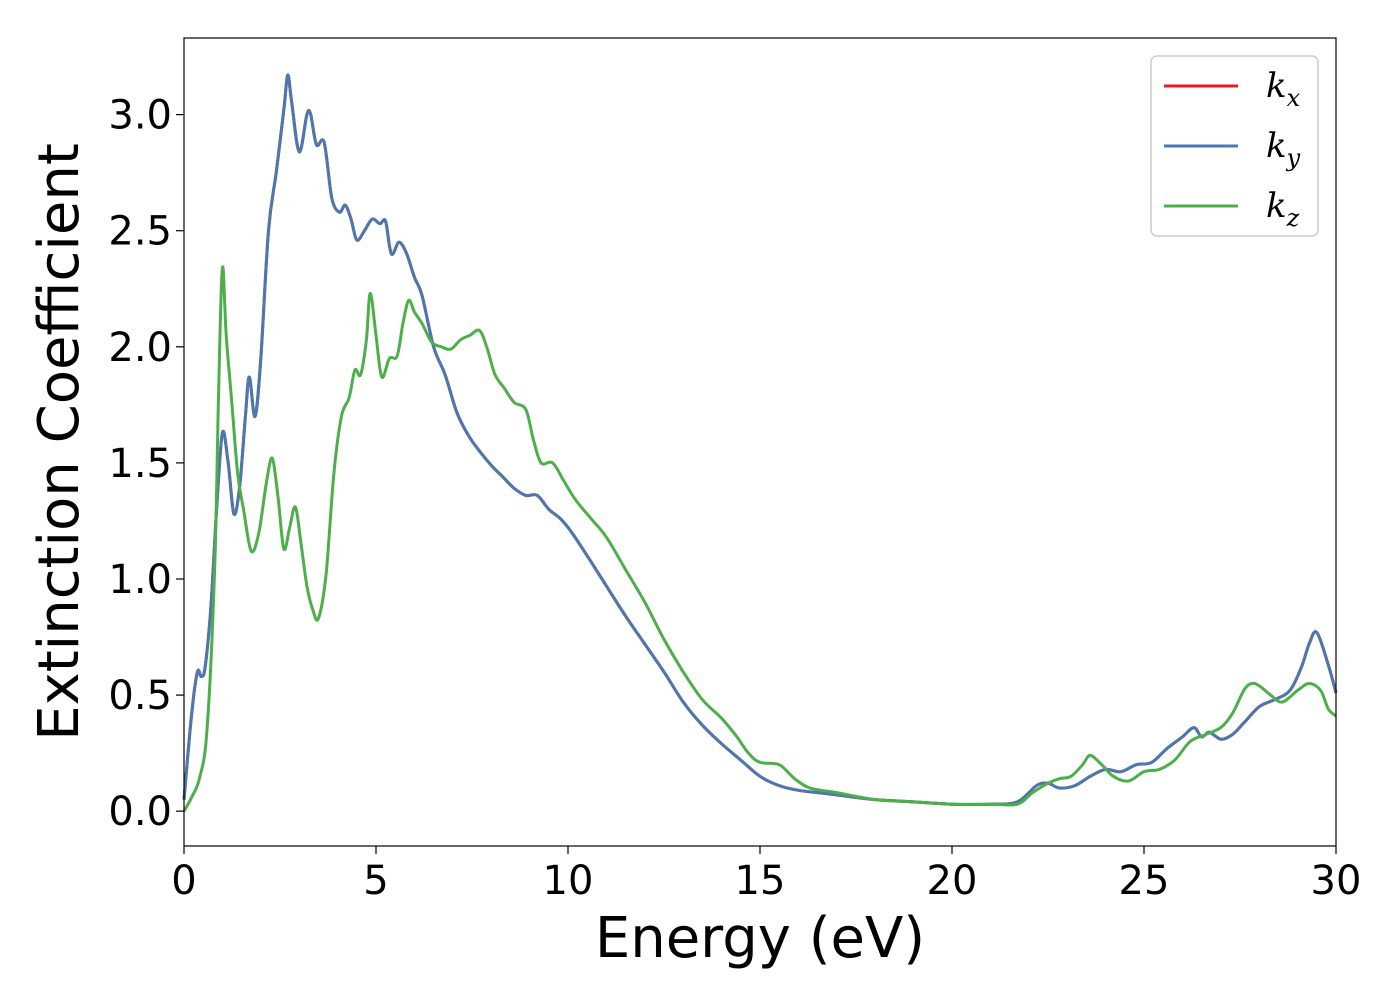  Describe the element at coordinates (760, 881) in the screenshot. I see `x-tick-label: 15` at that location.